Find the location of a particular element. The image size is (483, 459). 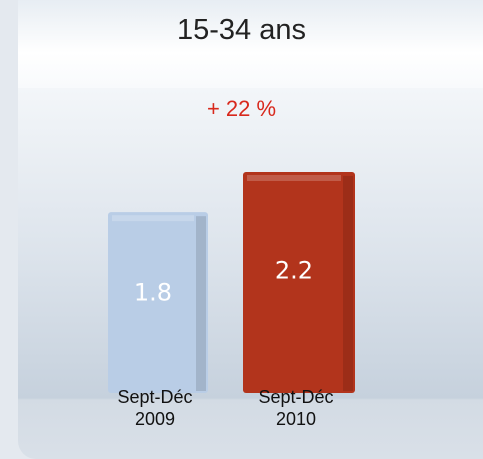

x-tick-label: Sept-Déc 2009 is located at coordinates (155, 408).